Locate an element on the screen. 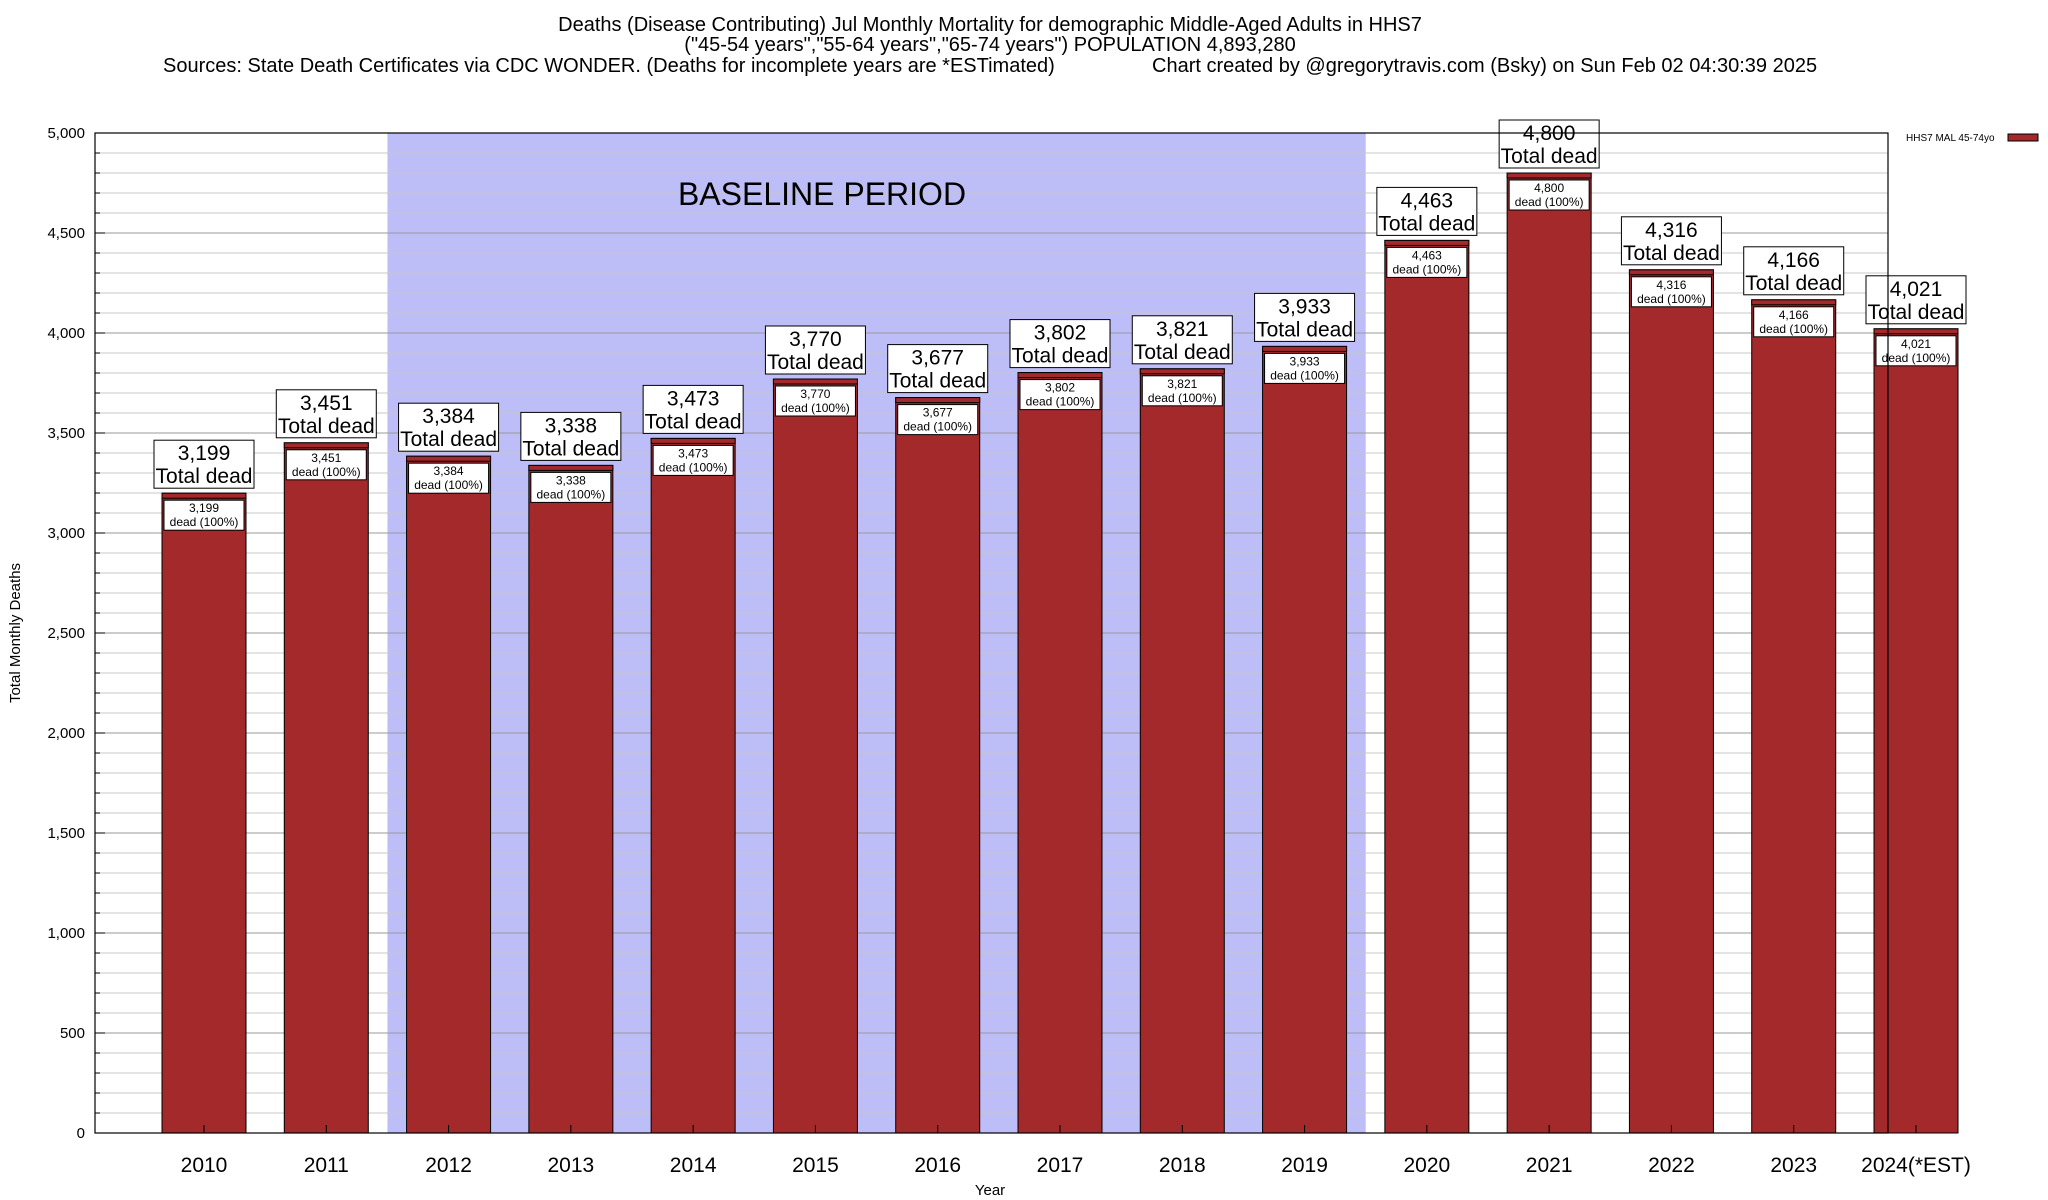 This screenshot has width=2048, height=1200. bar-total-value: 3,821 is located at coordinates (1182, 329).